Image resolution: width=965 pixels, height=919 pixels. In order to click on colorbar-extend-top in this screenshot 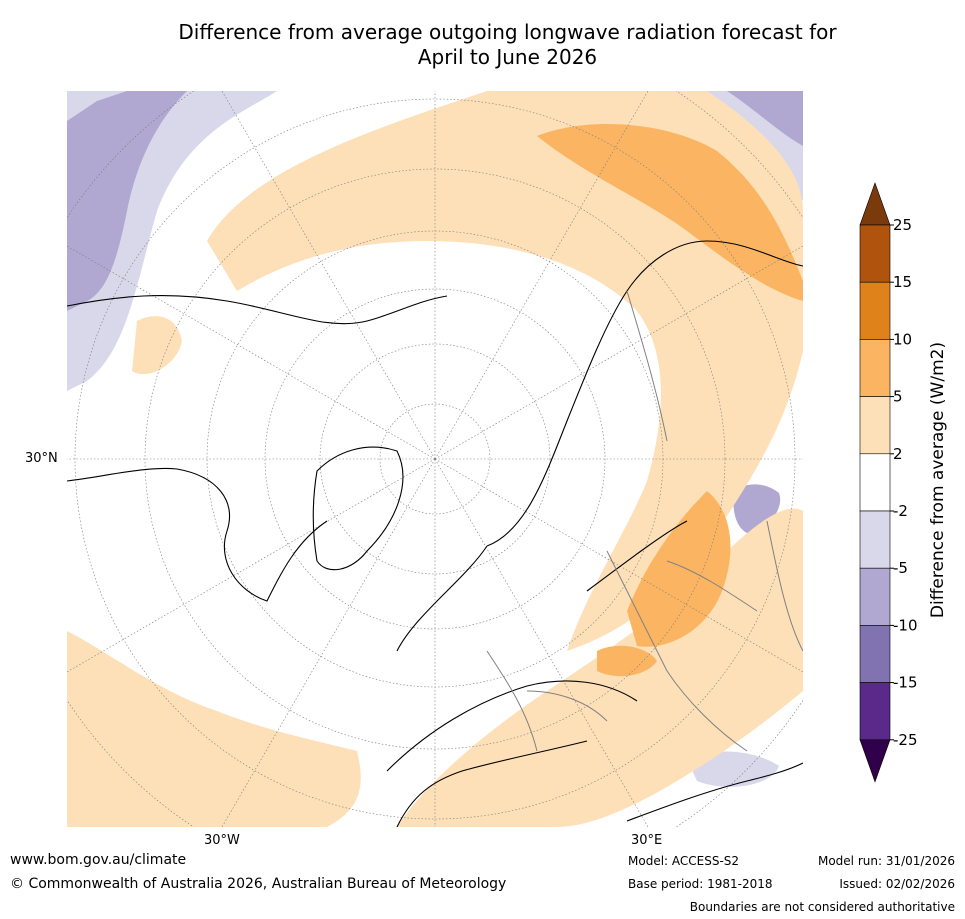, I will do `click(875, 204)`.